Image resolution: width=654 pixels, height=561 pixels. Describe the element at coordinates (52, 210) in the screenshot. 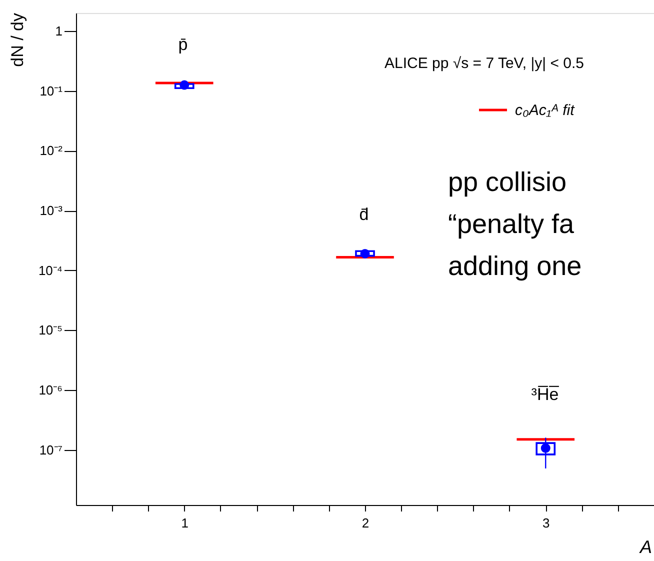

I see `y-tick-label: 10⁻³` at that location.